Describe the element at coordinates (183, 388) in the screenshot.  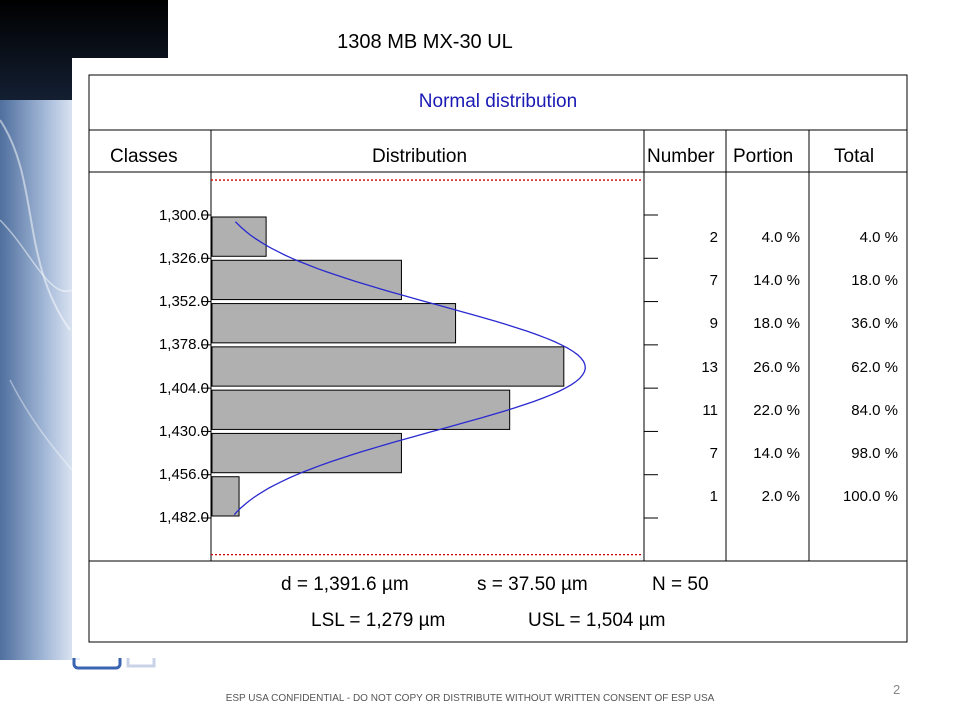
I see `class-bound-label: 1,404.0` at that location.